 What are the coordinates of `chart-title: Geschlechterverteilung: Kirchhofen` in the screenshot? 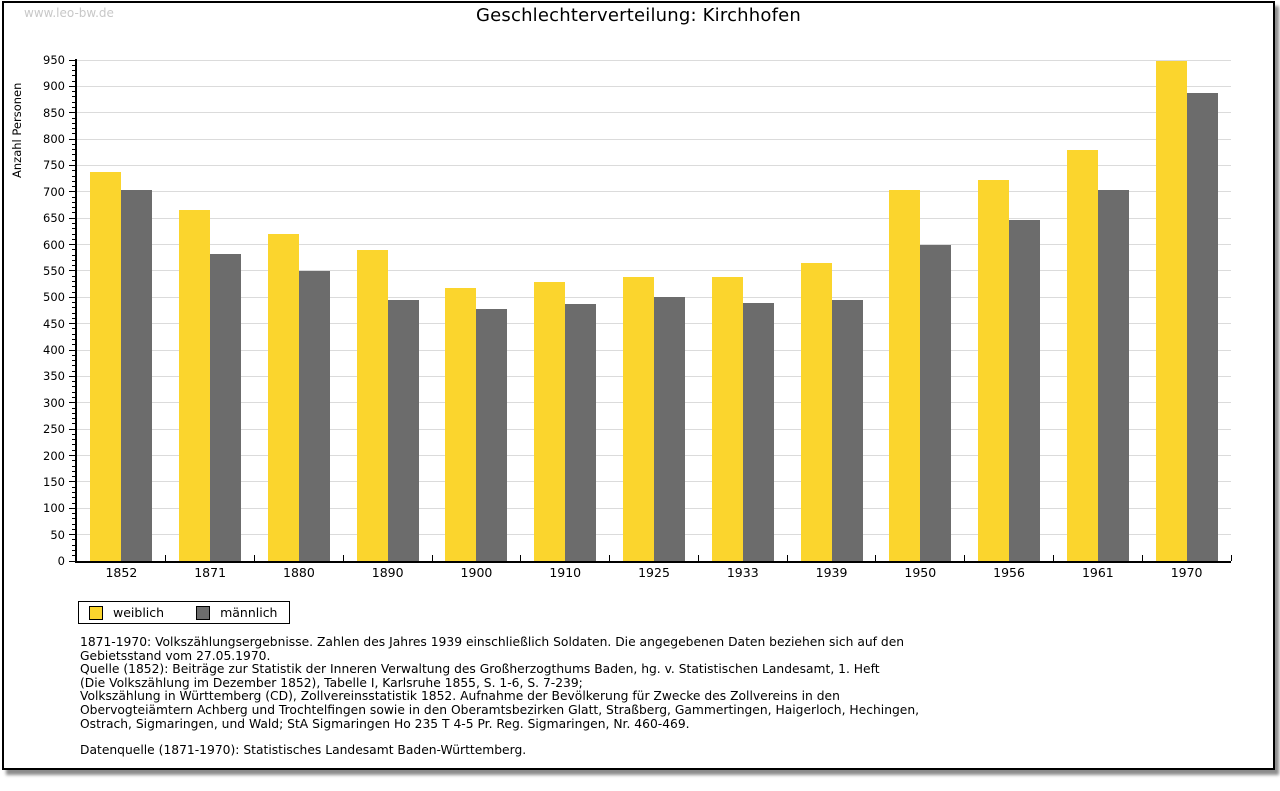 It's located at (638, 15).